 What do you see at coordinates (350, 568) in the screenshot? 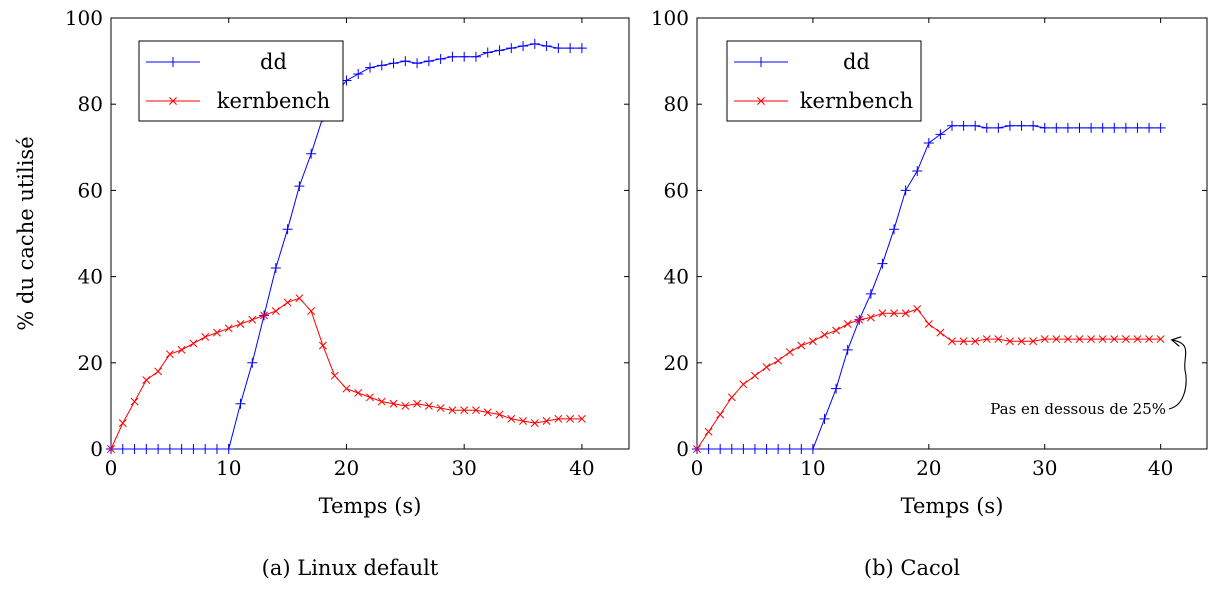
I see `subfigure-caption: (a) Linux default` at bounding box center [350, 568].